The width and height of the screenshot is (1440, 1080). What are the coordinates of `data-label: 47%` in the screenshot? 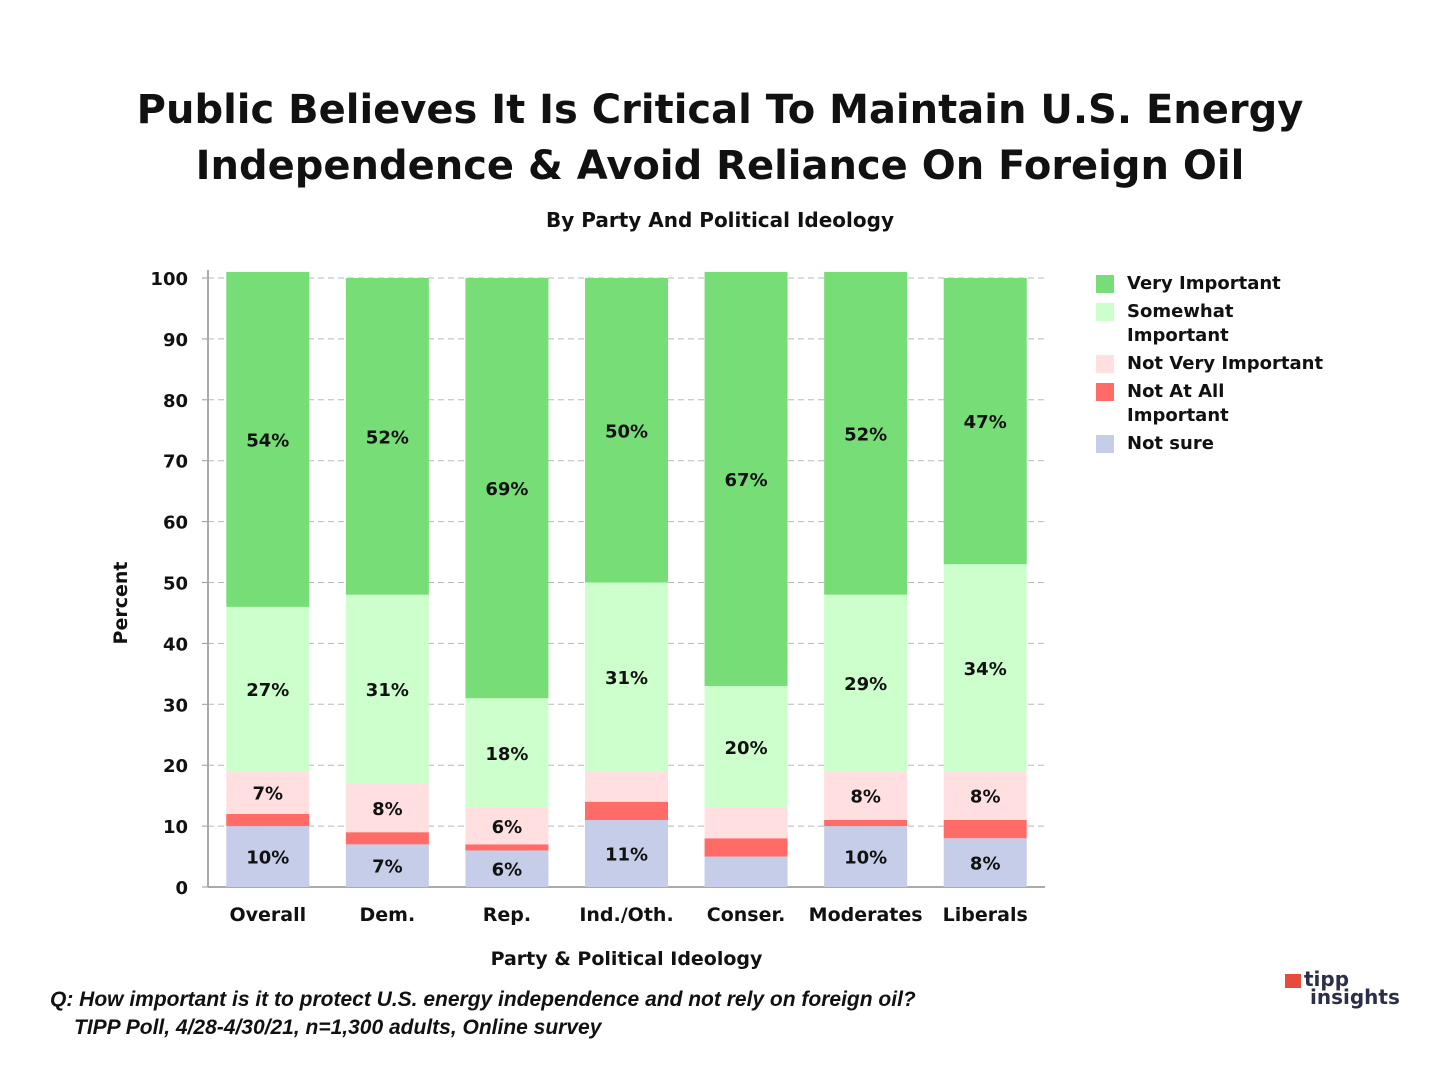 It's located at (985, 422).